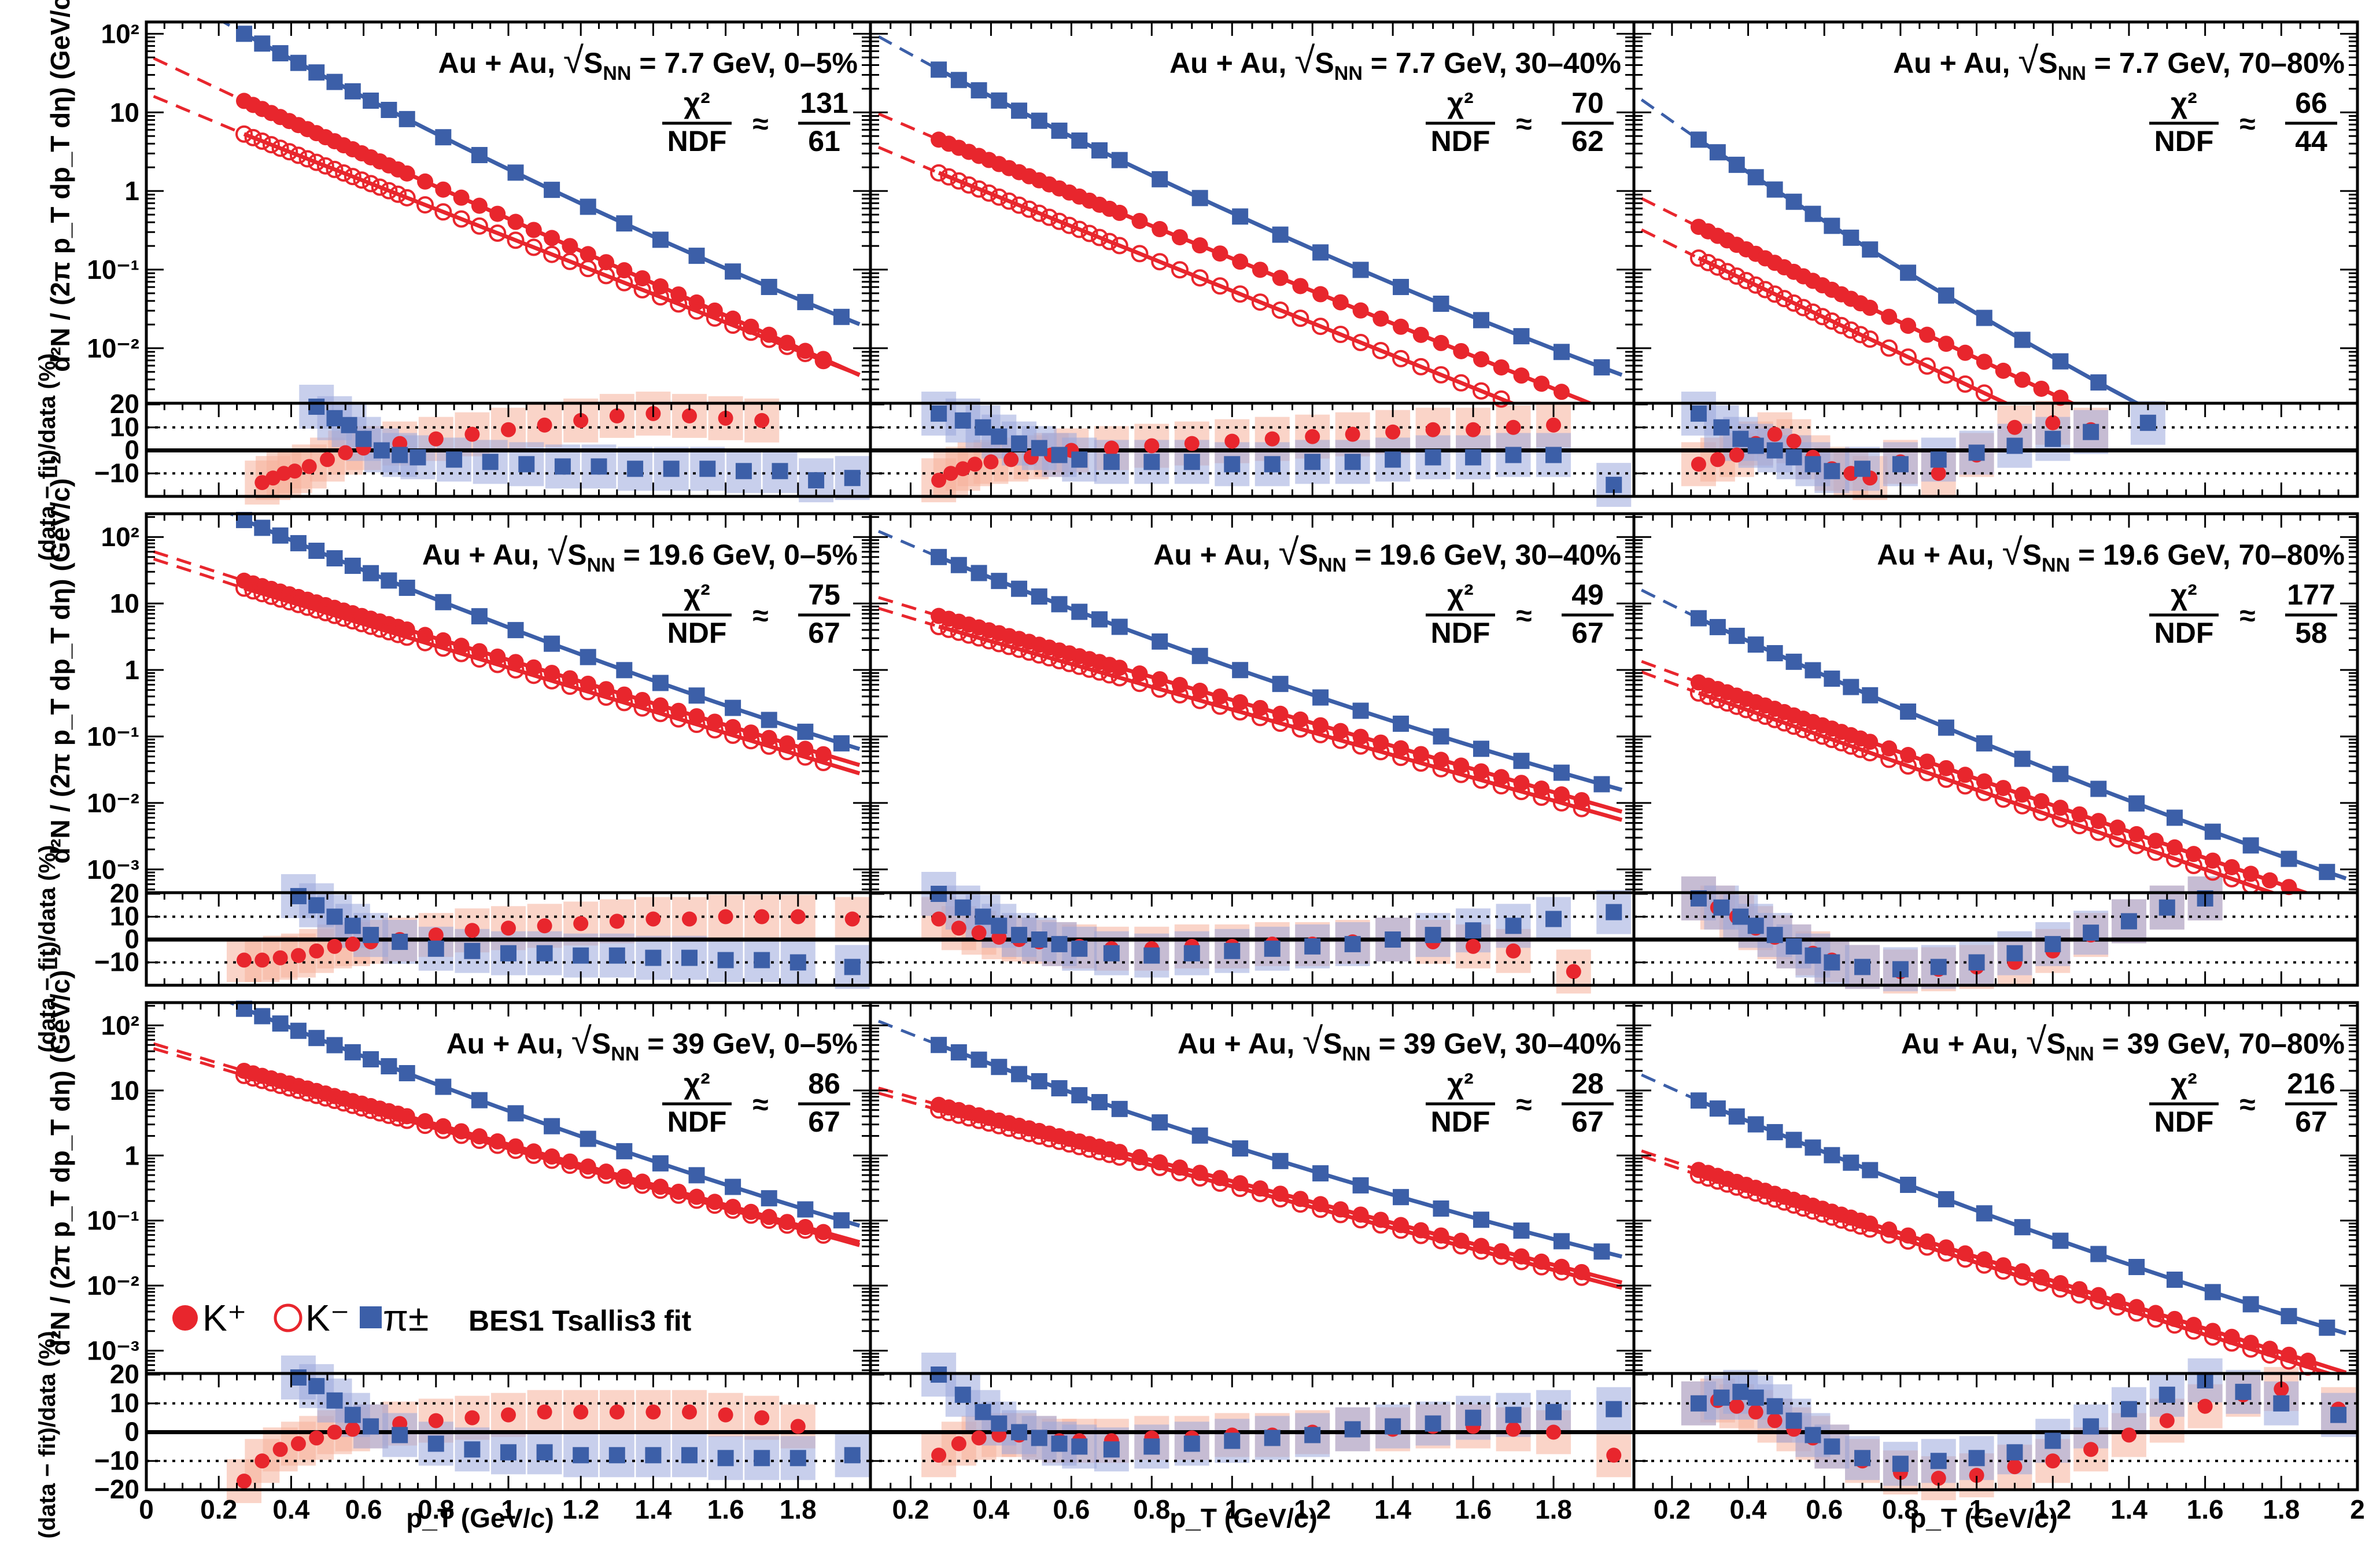 The width and height of the screenshot is (2380, 1558). What do you see at coordinates (1574, 971) in the screenshot?
I see `panel4-kaon-residual-point` at bounding box center [1574, 971].